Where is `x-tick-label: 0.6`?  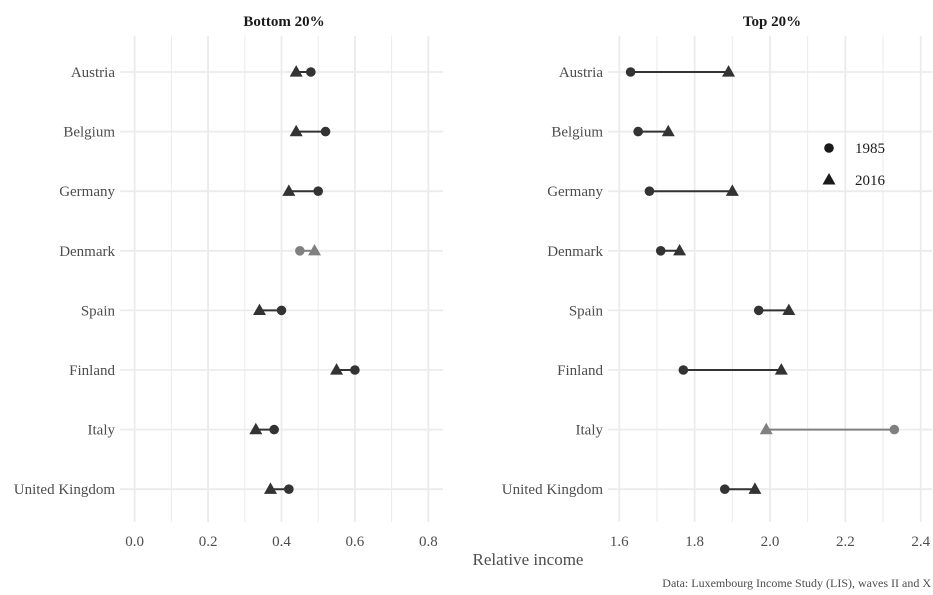 x-tick-label: 0.6 is located at coordinates (355, 542).